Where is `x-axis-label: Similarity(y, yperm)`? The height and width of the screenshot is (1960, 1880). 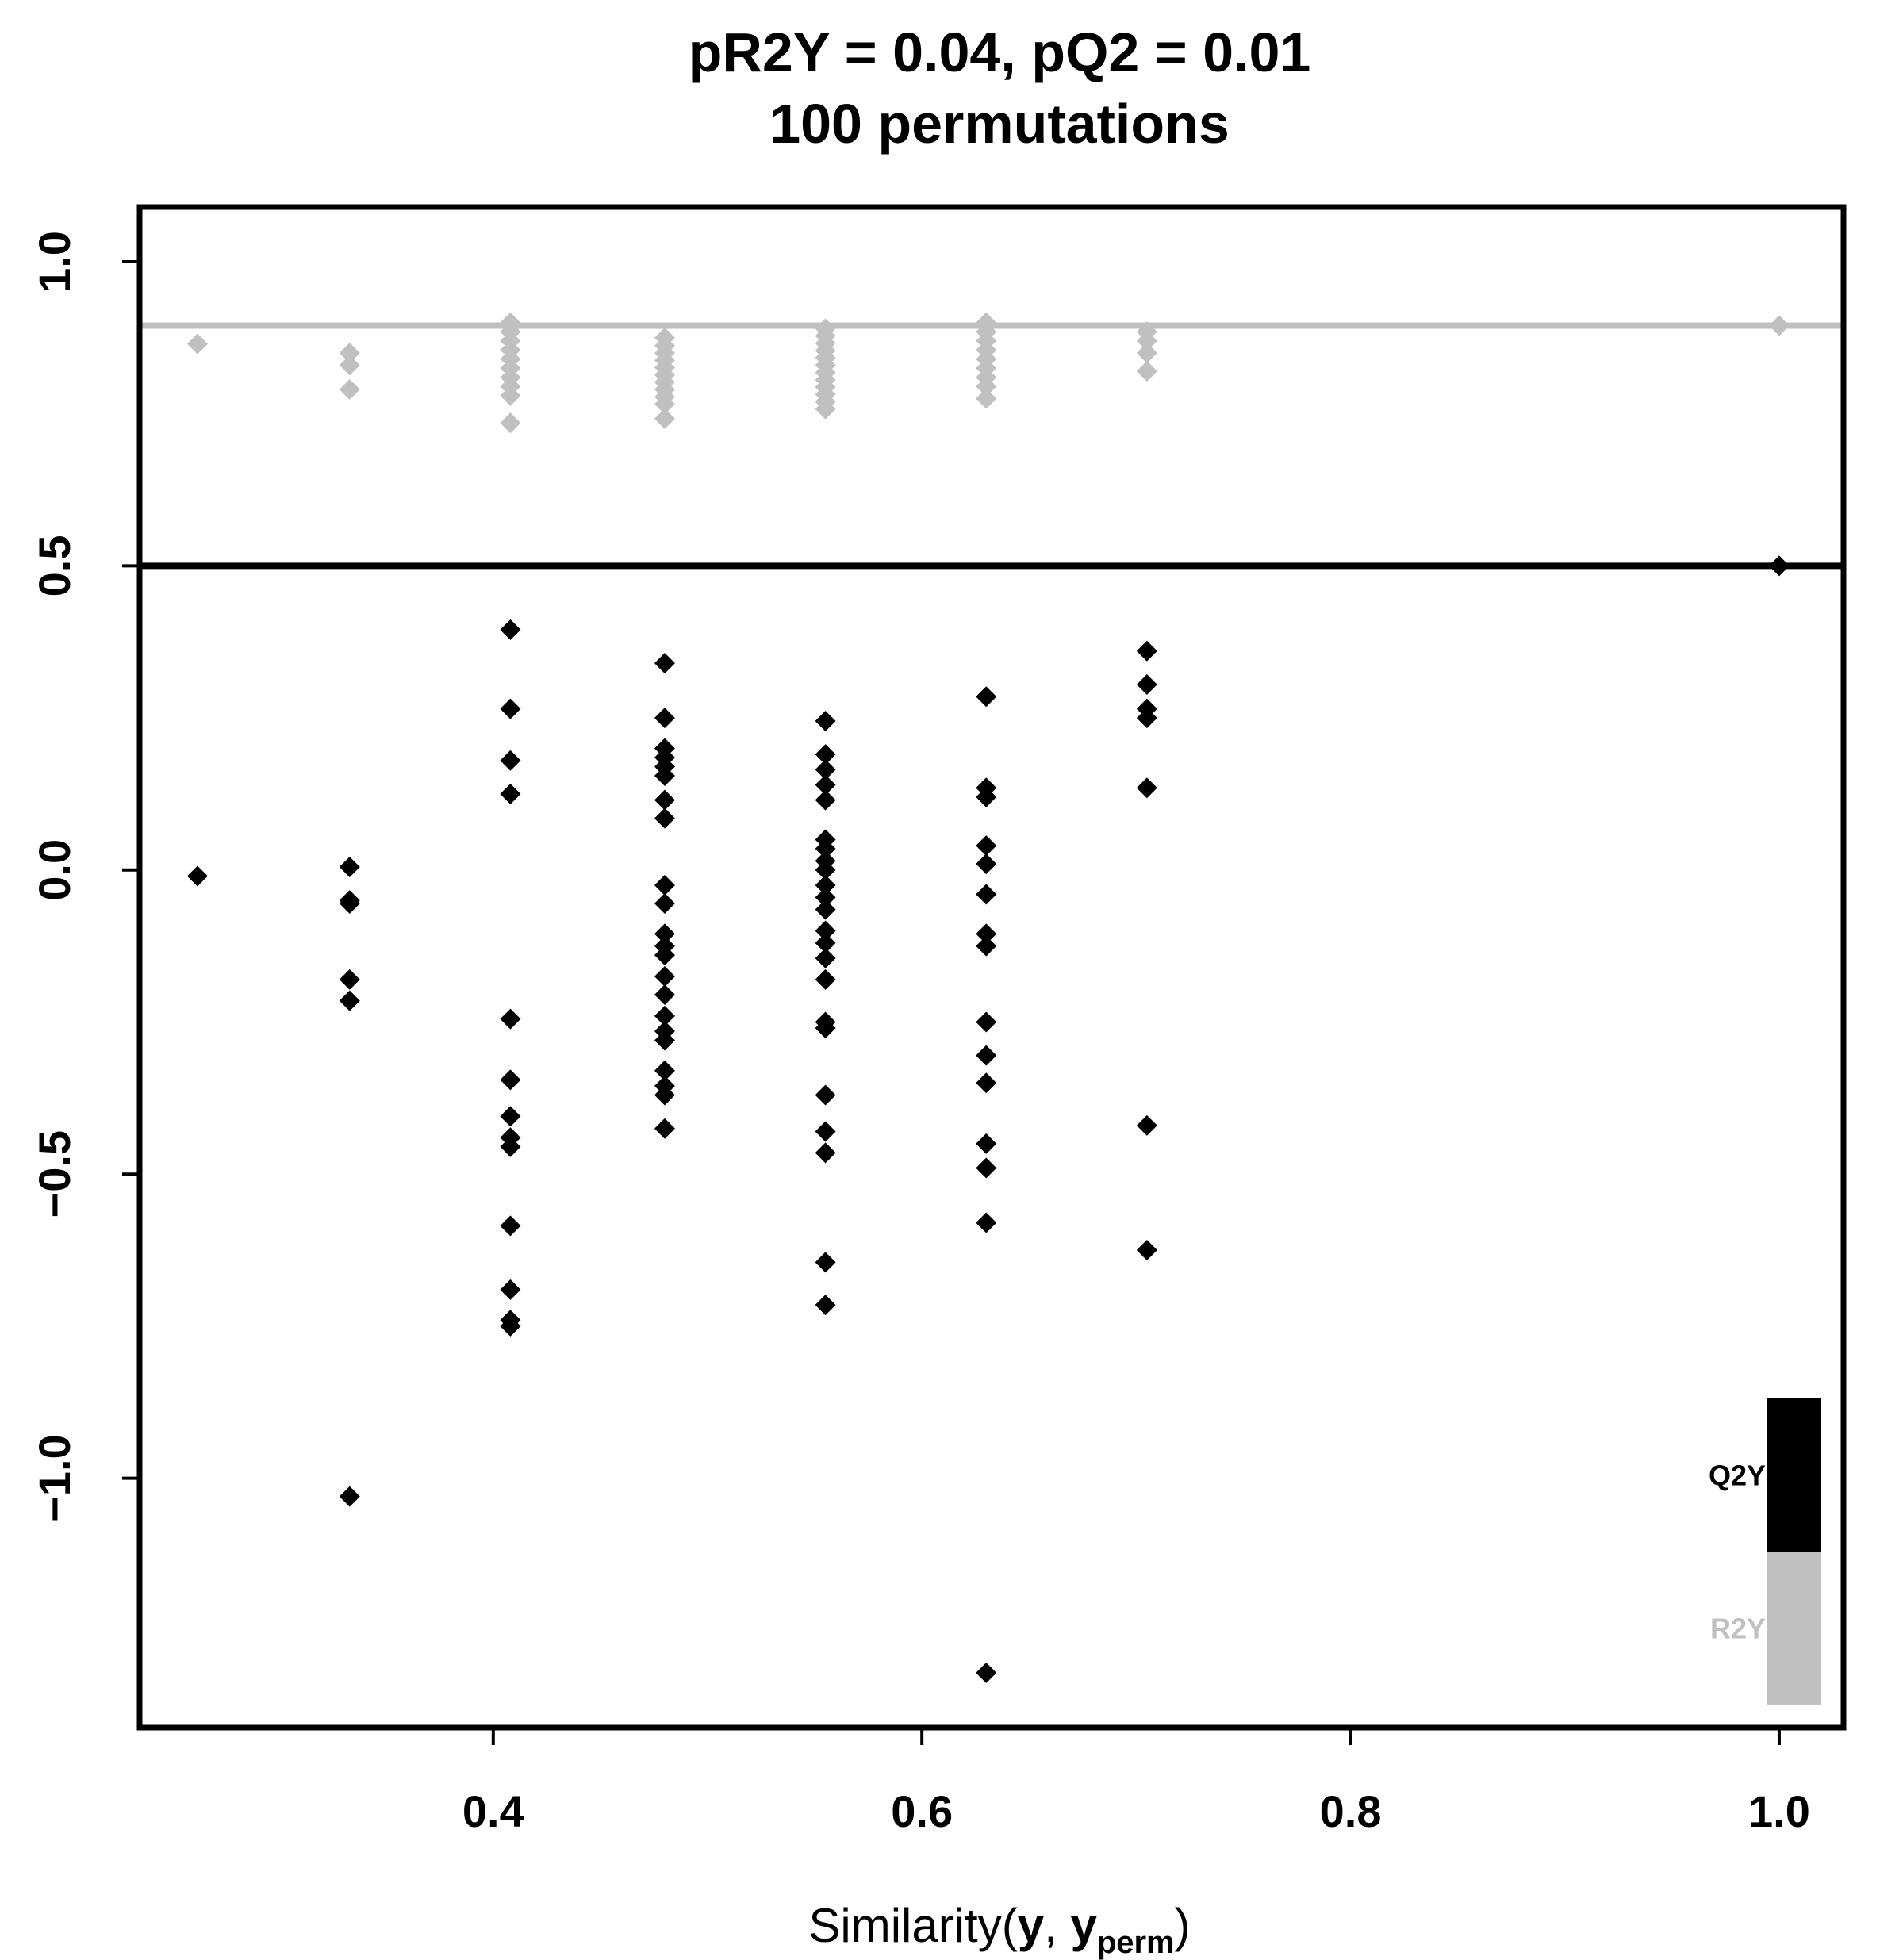
x-axis-label: Similarity(y, yperm) is located at coordinates (999, 1929).